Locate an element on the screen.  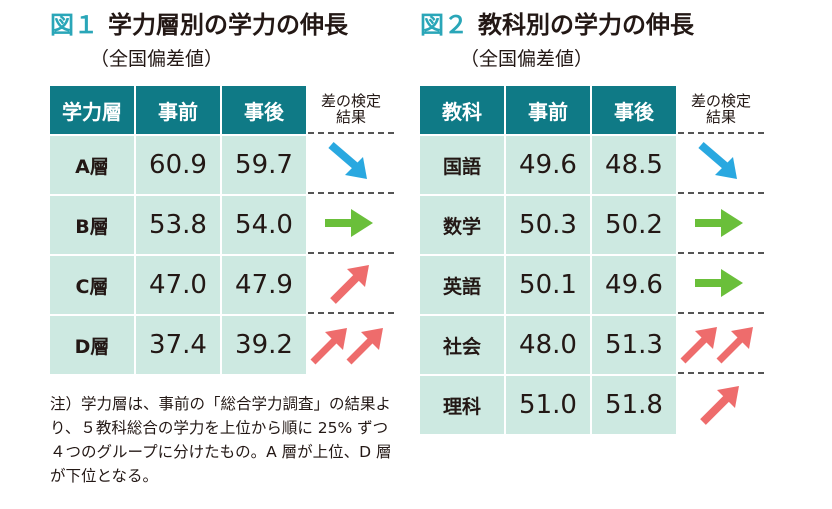
figure-1-title: 図１ 学力層別の学力の伸長 is located at coordinates (225, 25).